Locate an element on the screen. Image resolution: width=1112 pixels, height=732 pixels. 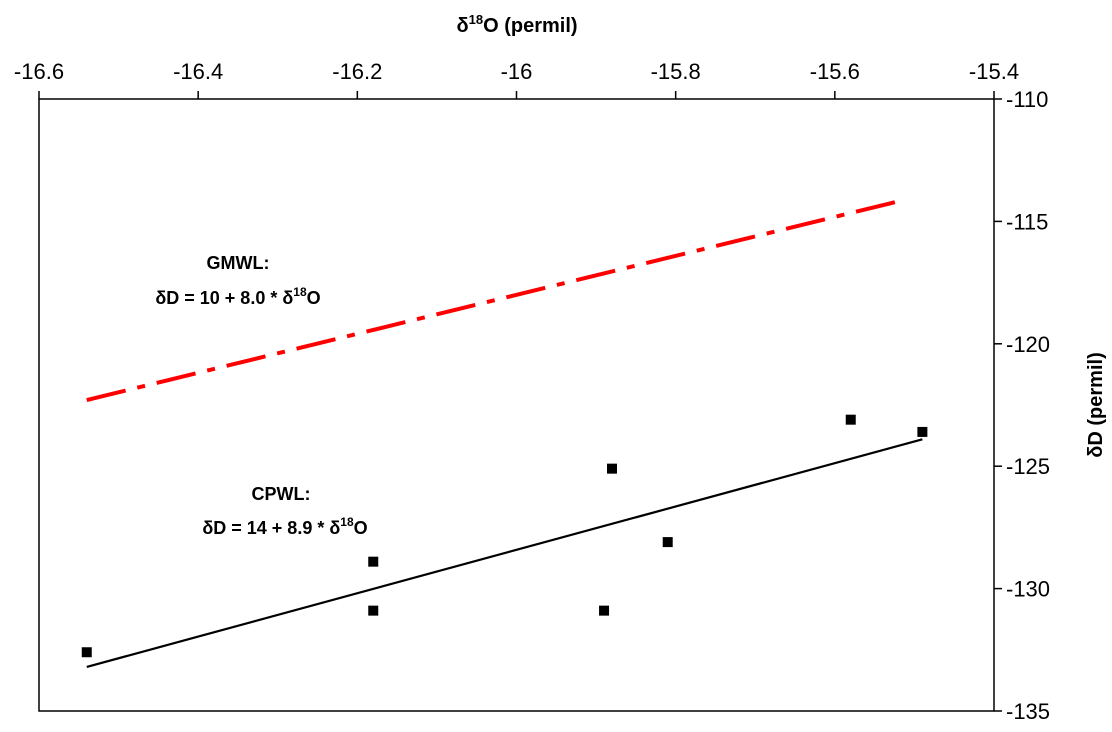
gmwl-equation: δD = 10 + 8.0 * δ18O is located at coordinates (237, 296).